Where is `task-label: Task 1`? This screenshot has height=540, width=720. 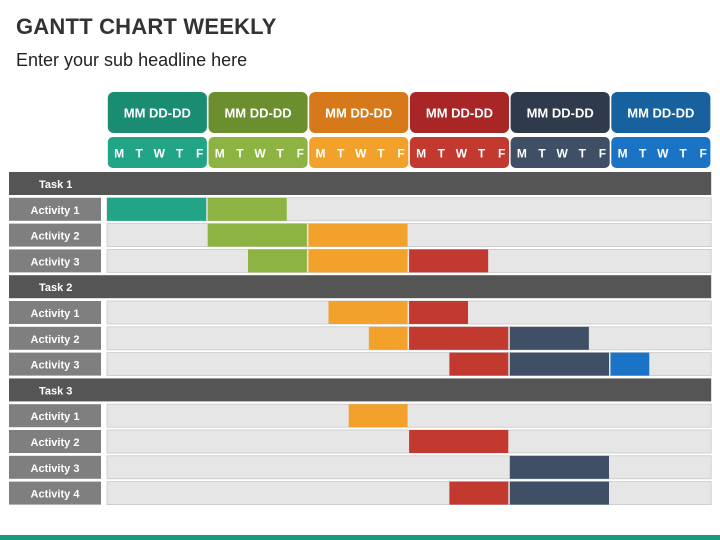
task-label: Task 1 is located at coordinates (55, 185).